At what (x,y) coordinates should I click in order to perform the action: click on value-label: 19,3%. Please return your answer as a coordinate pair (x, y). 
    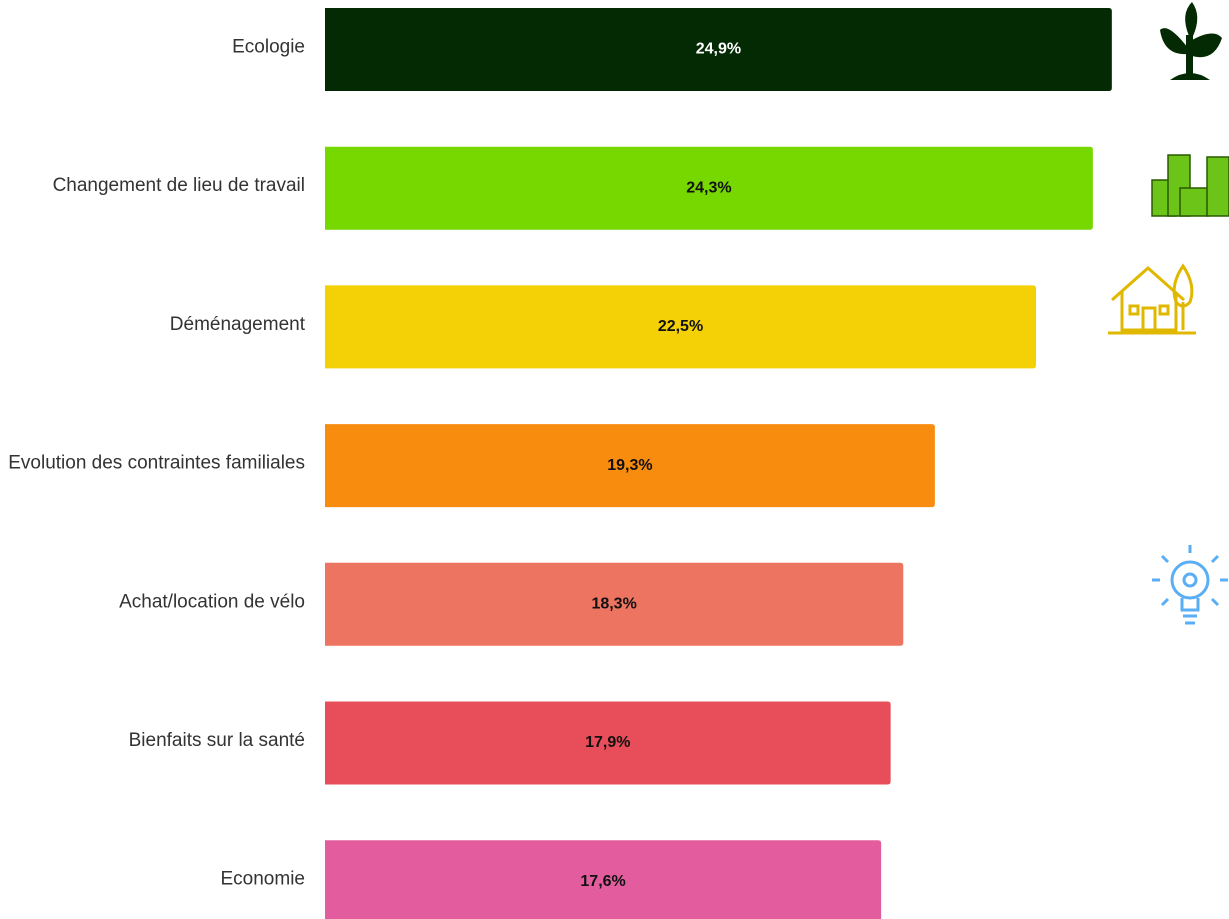
    Looking at the image, I should click on (629, 465).